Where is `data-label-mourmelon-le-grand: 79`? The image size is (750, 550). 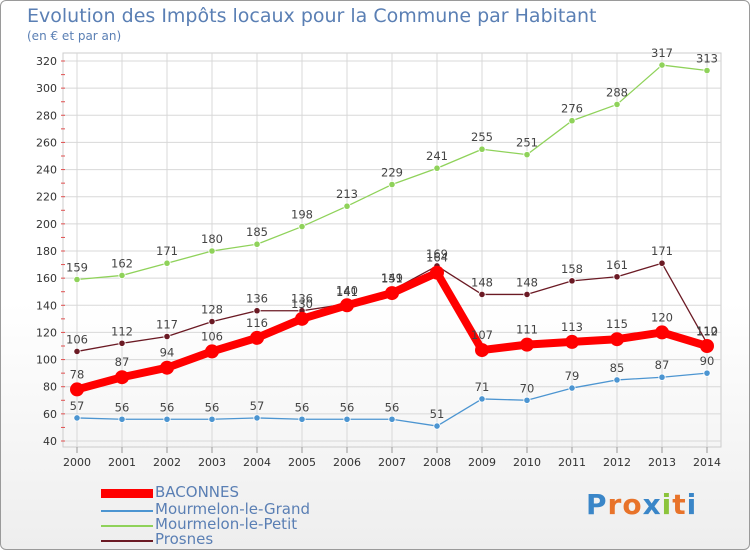 data-label-mourmelon-le-grand: 79 is located at coordinates (572, 376).